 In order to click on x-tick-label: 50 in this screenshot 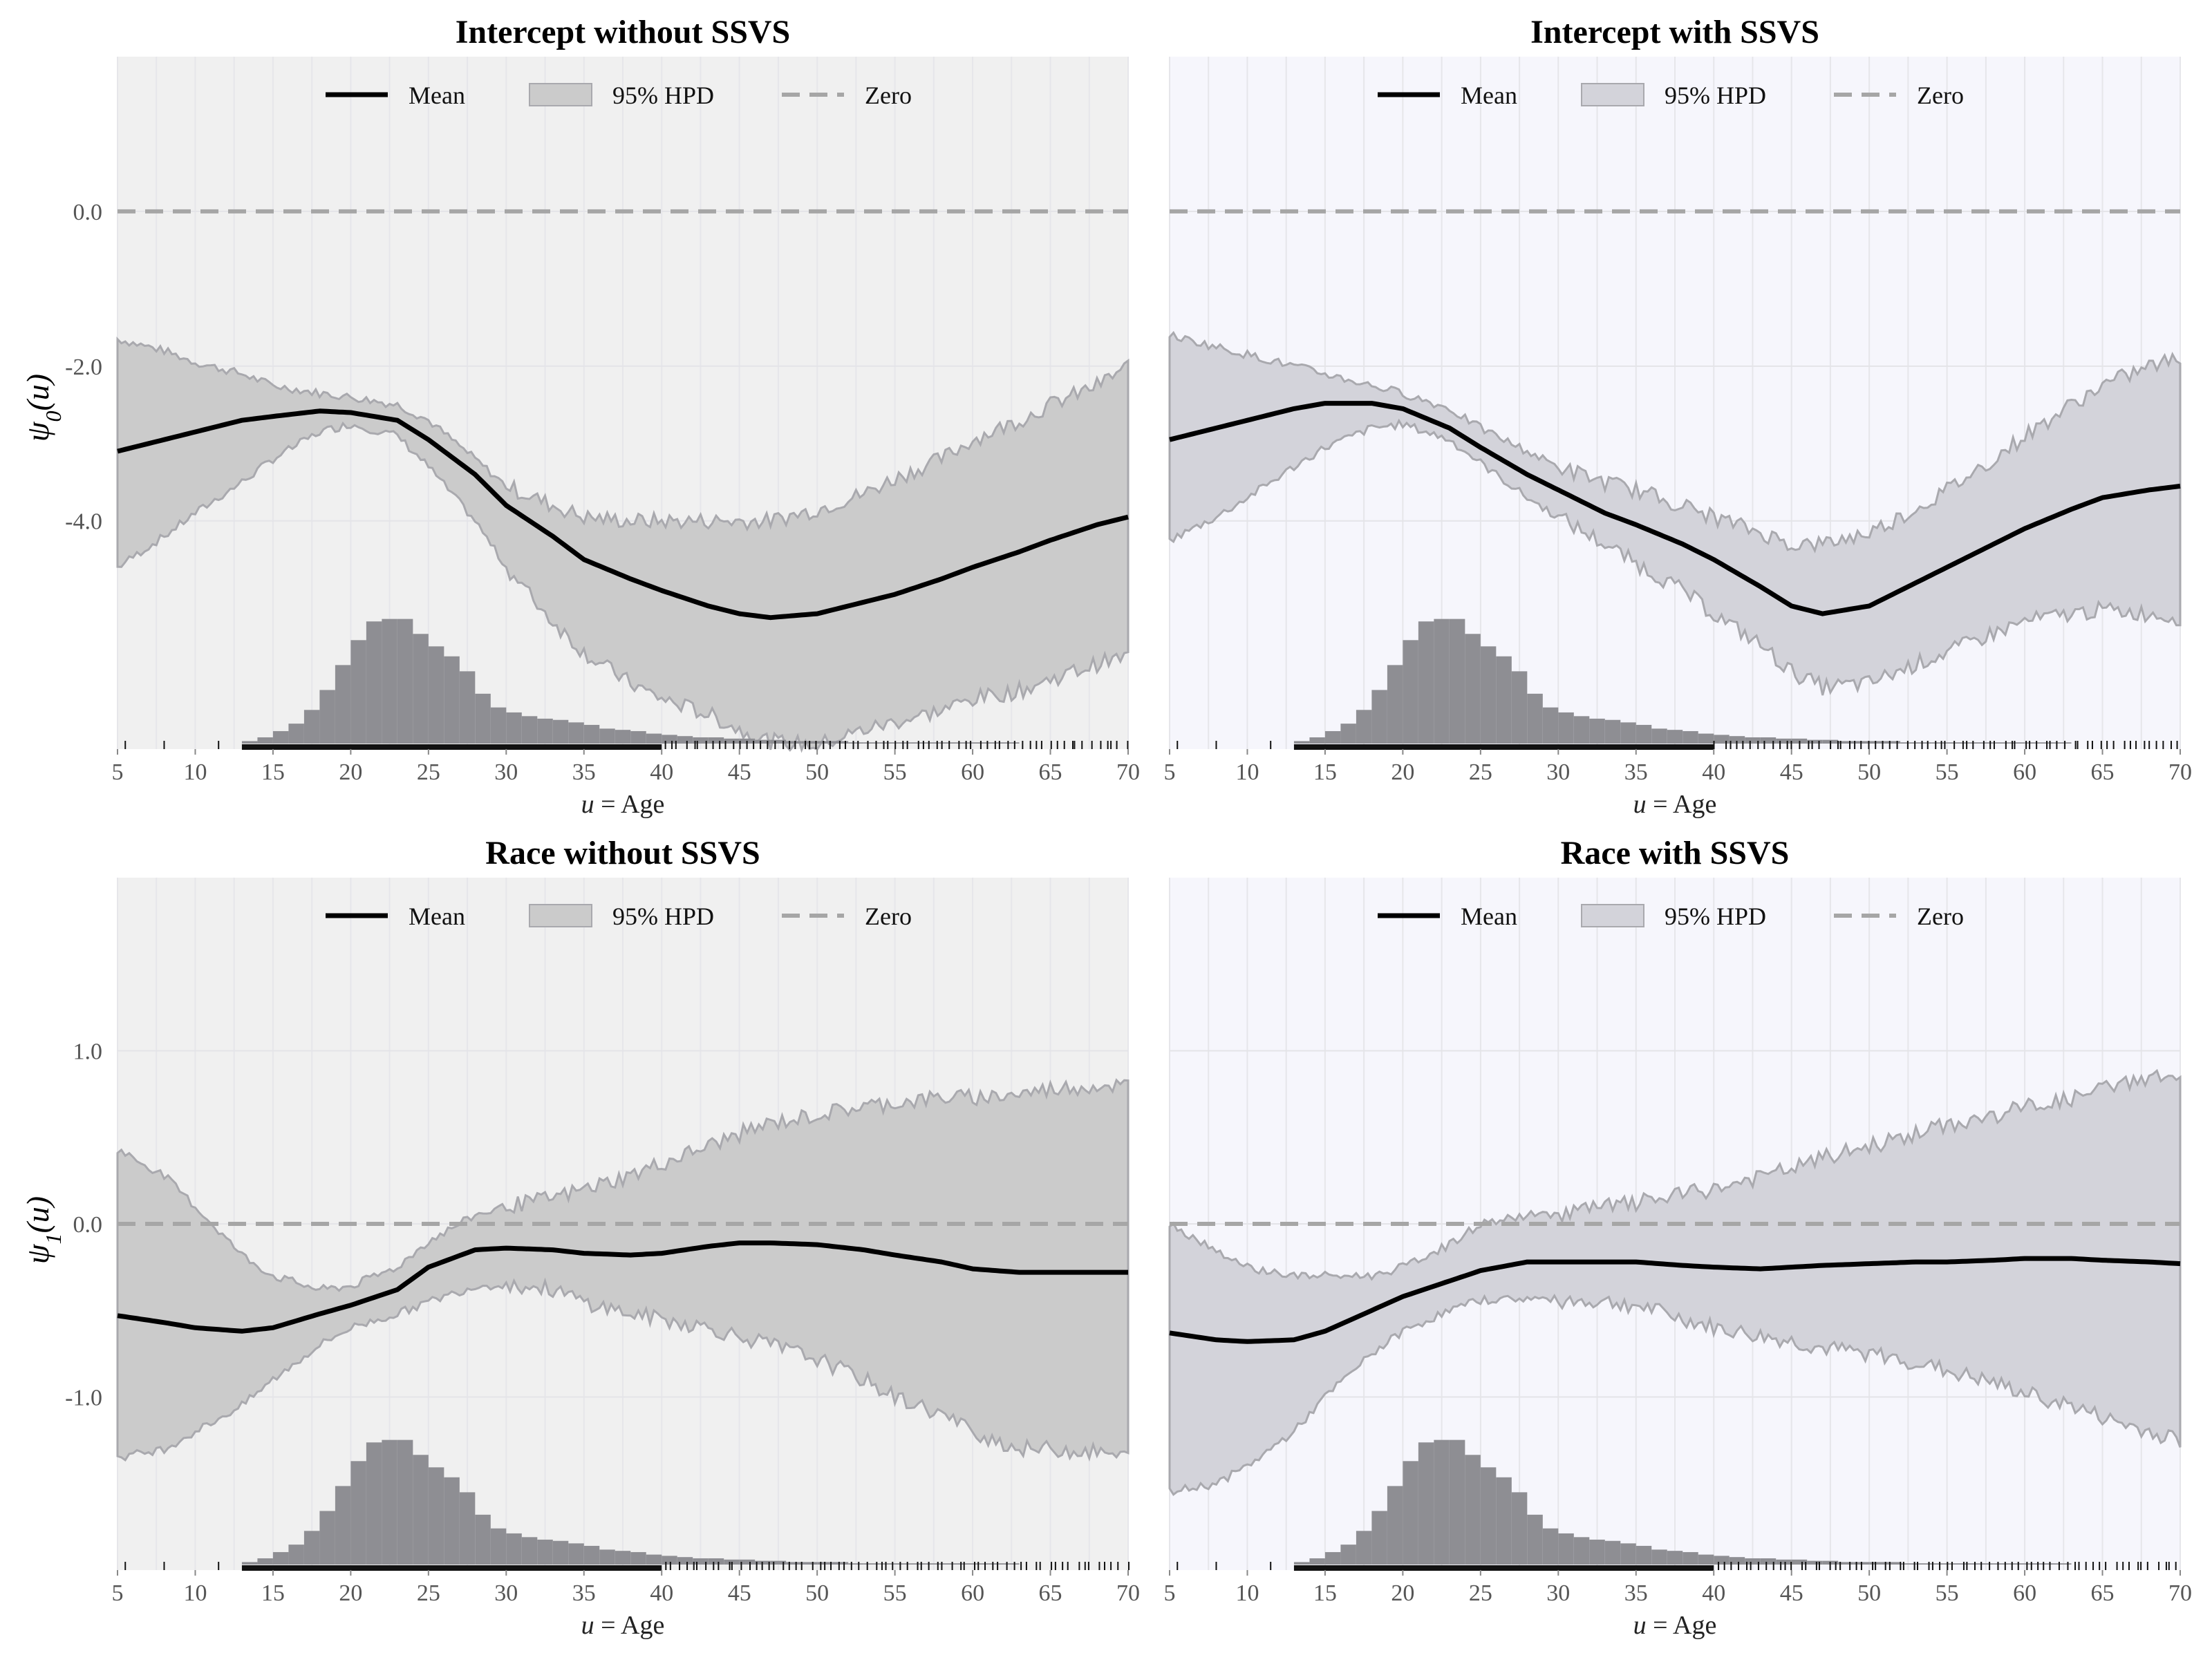, I will do `click(1869, 772)`.